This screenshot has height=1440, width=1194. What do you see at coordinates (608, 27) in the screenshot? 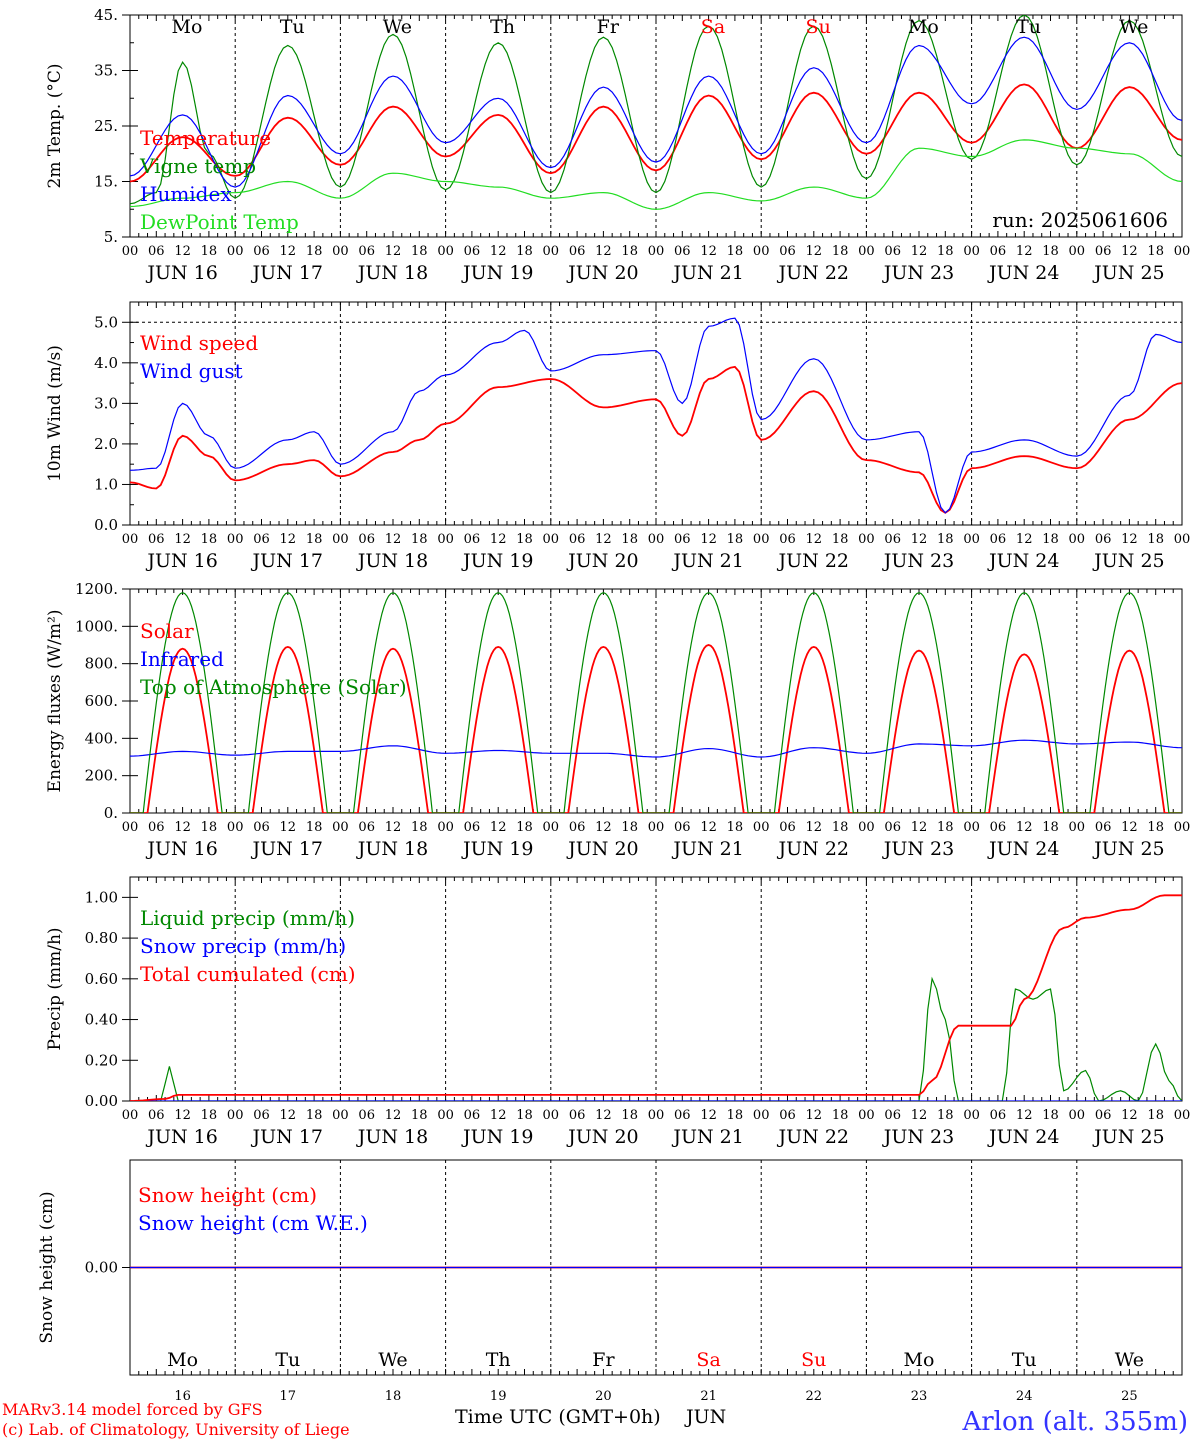
I see `weekday-label: Fr` at bounding box center [608, 27].